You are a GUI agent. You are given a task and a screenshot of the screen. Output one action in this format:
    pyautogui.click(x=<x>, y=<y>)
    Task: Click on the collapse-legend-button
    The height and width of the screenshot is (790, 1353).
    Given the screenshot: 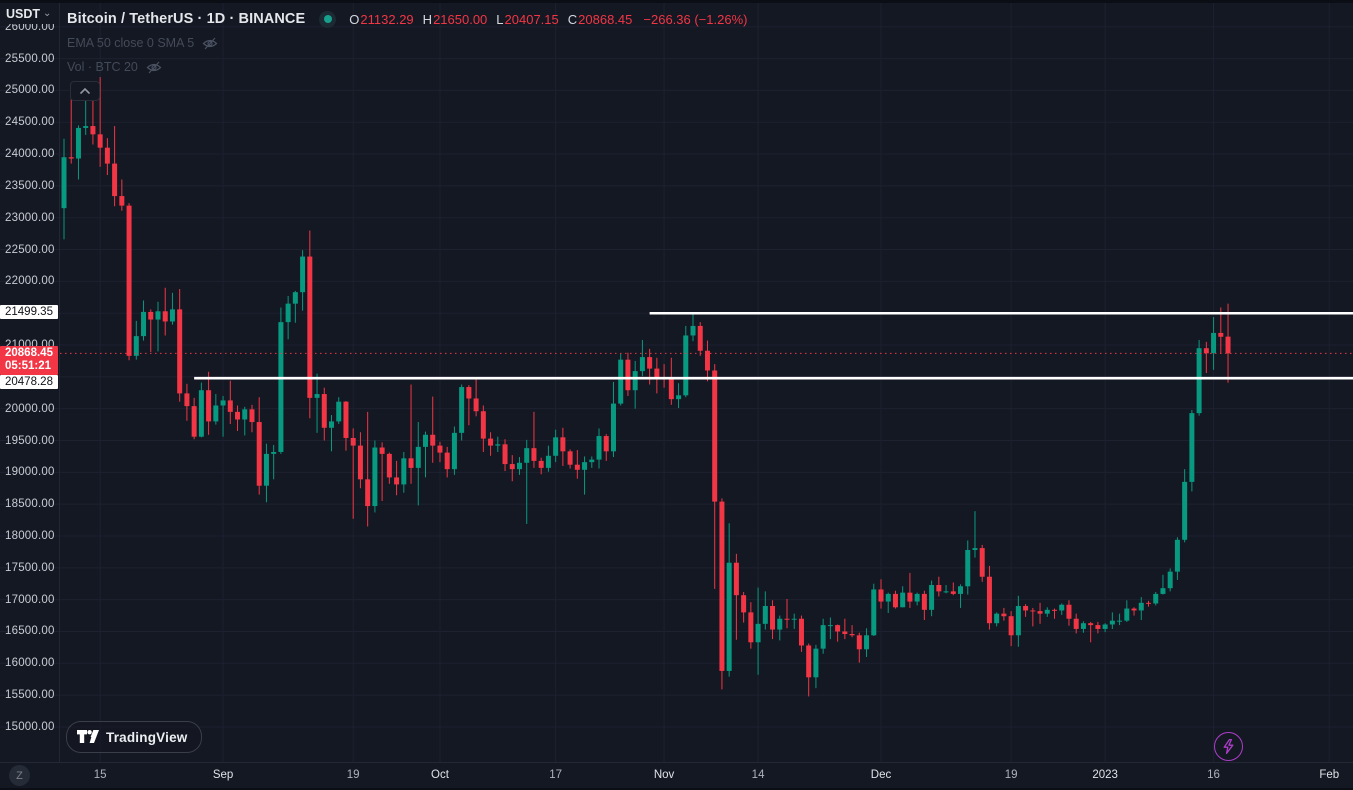 What is the action you would take?
    pyautogui.click(x=85, y=91)
    